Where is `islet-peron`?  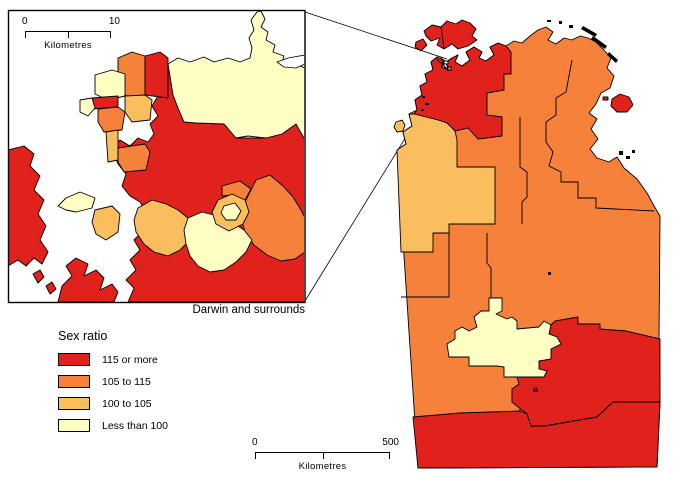
islet-peron is located at coordinates (399, 126).